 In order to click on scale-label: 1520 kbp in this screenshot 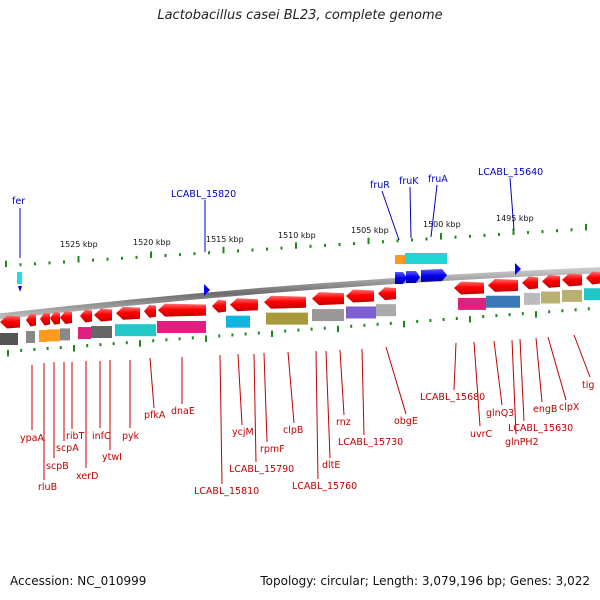, I will do `click(152, 242)`.